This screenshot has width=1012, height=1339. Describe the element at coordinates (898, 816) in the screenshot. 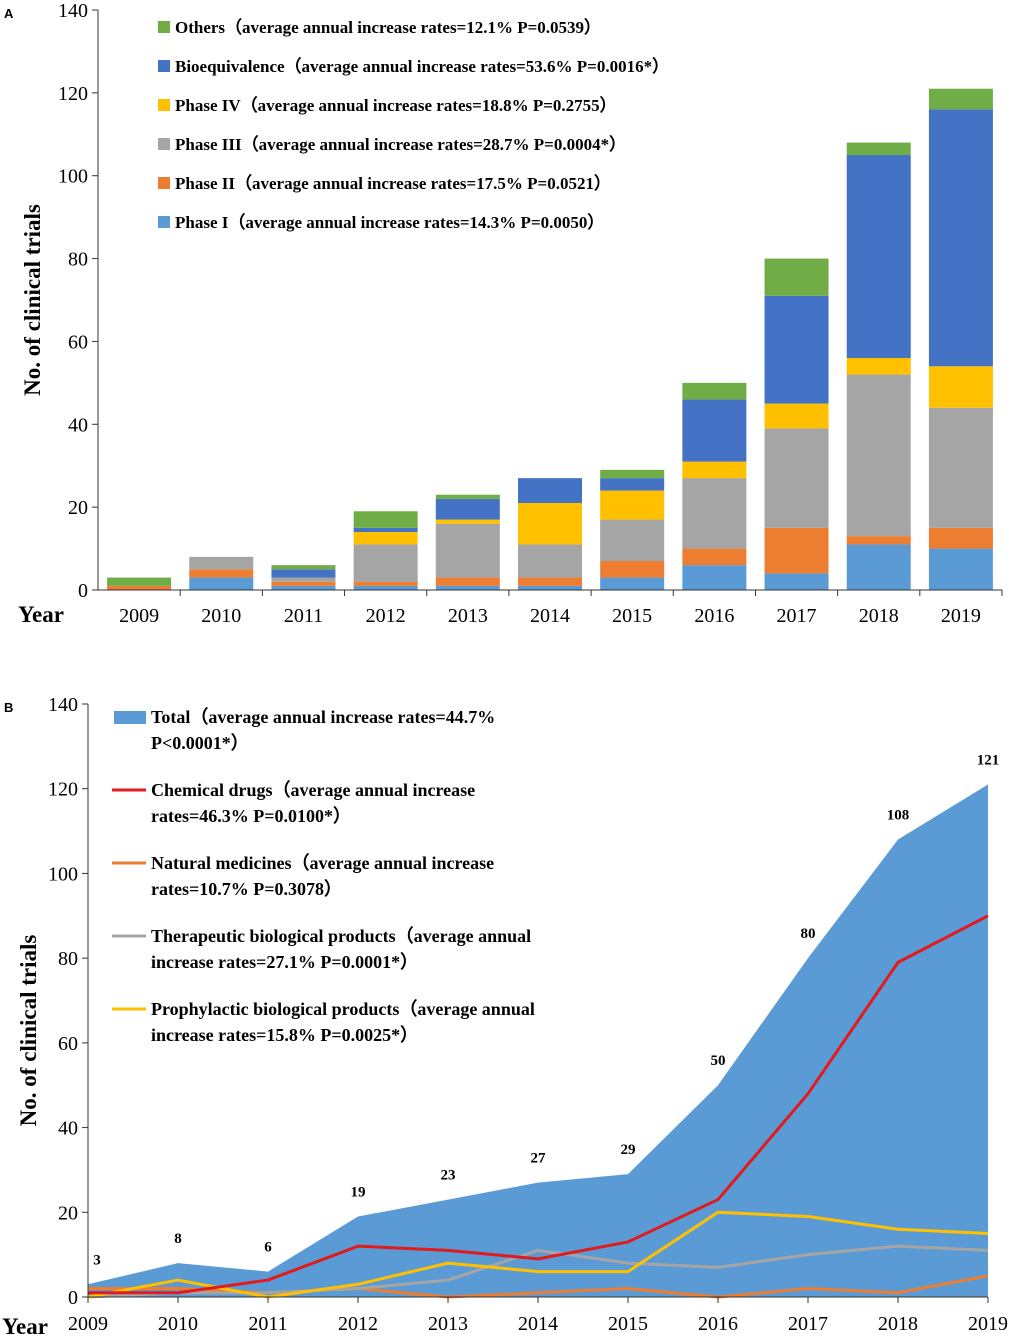

I see `total-data-label: 108` at that location.